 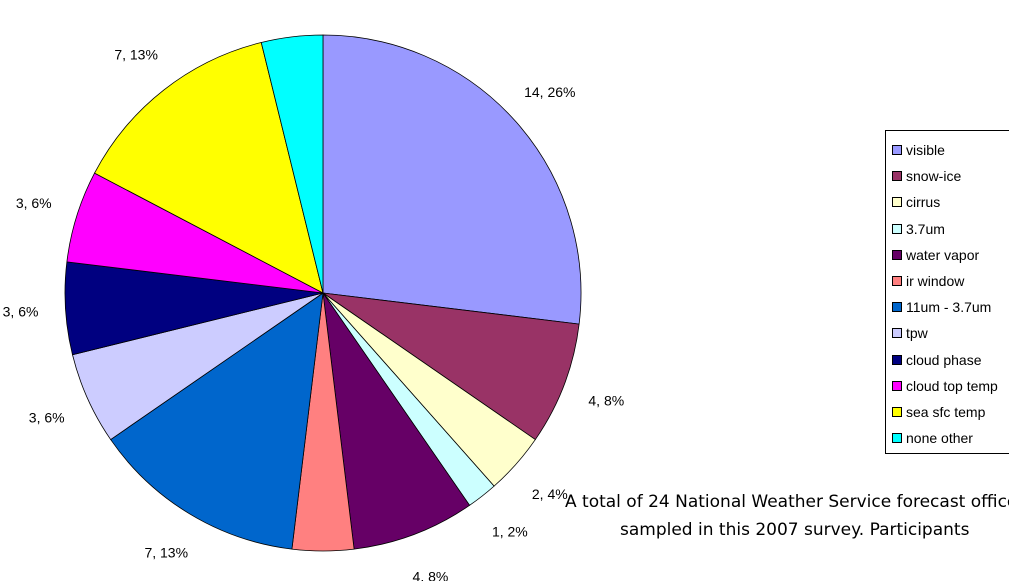 What do you see at coordinates (451, 366) in the screenshot?
I see `pie-slice-snow-ice` at bounding box center [451, 366].